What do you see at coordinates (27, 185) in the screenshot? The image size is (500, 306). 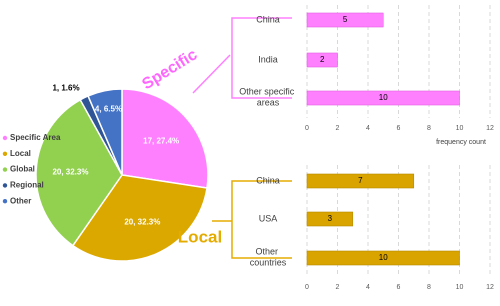 I see `legend-label: Regional` at bounding box center [27, 185].